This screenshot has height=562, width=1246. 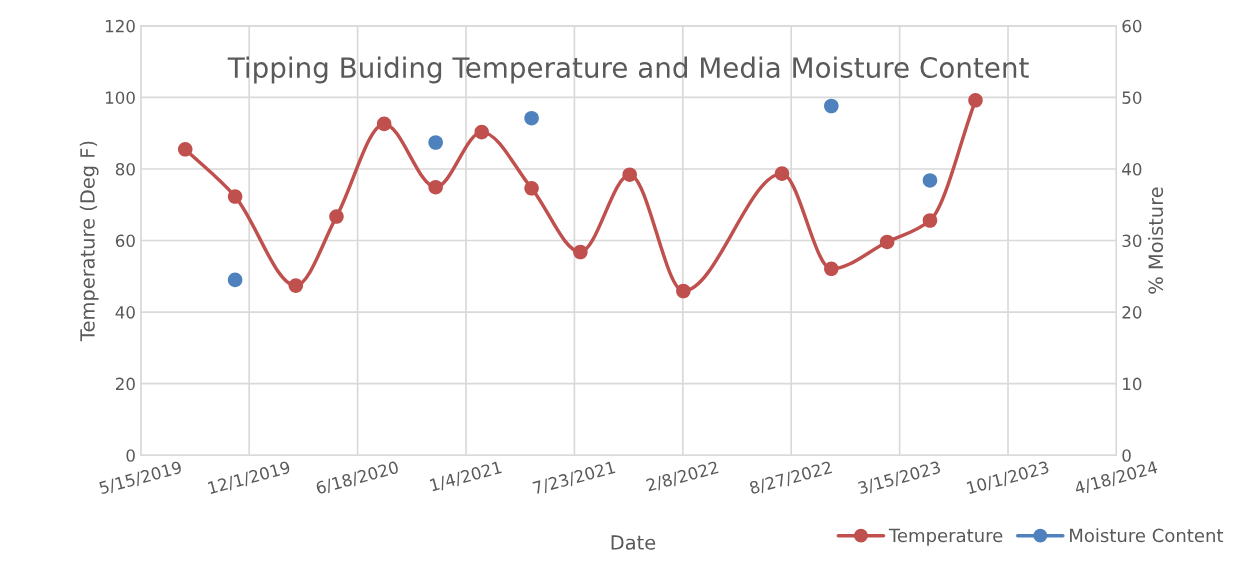 What do you see at coordinates (633, 542) in the screenshot?
I see `x-axis-title: Date` at bounding box center [633, 542].